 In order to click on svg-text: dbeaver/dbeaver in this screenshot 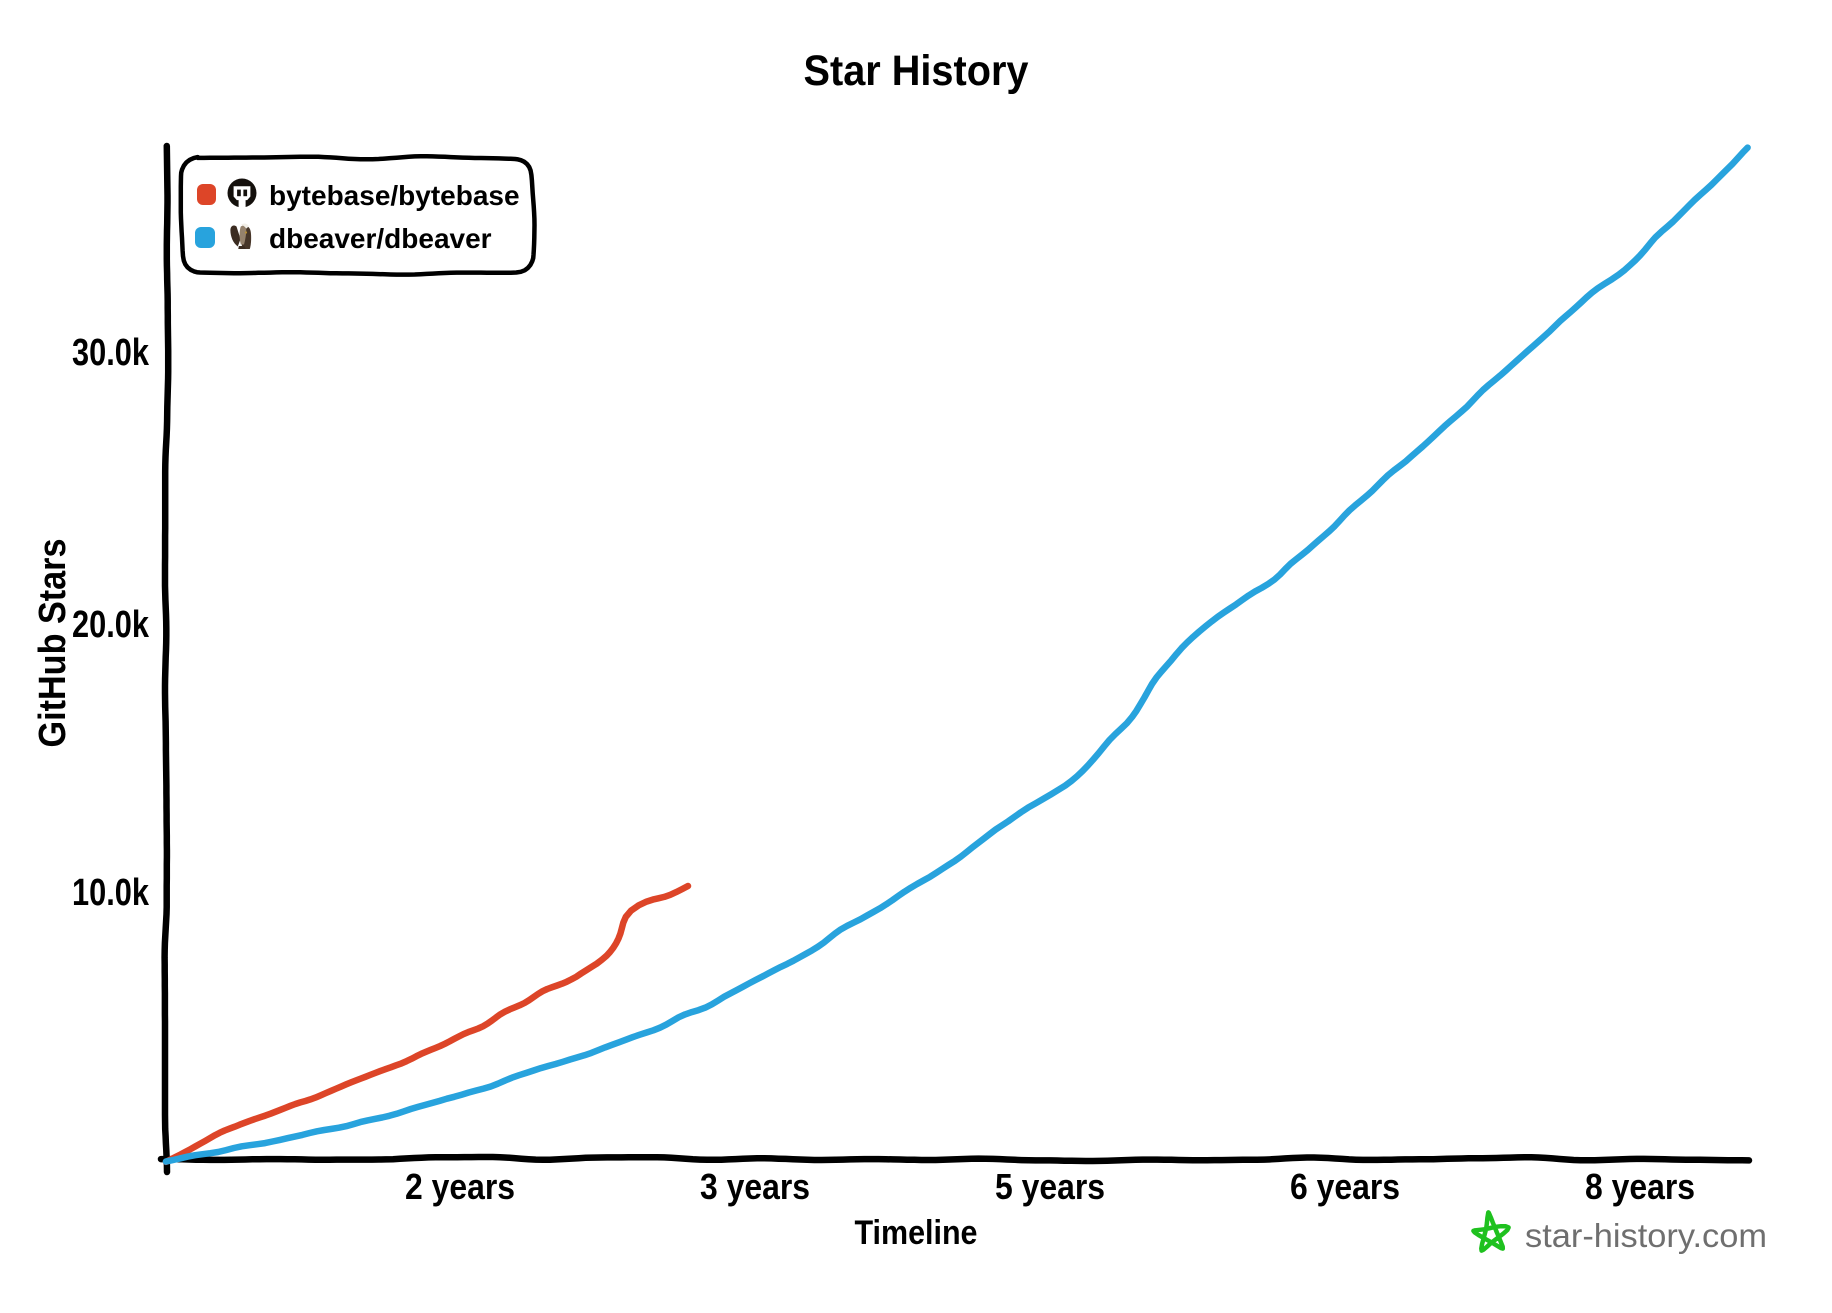, I will do `click(380, 238)`.